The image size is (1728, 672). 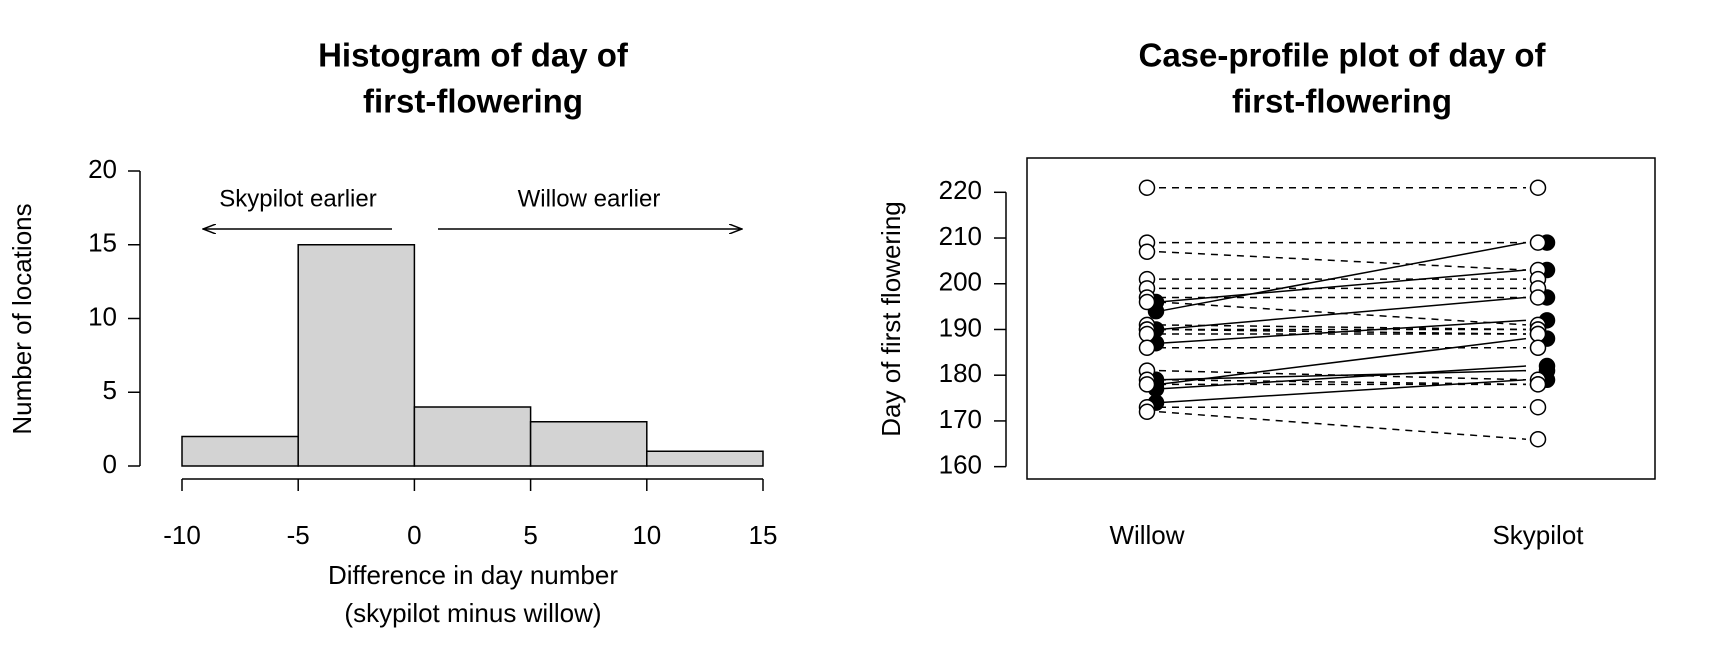 What do you see at coordinates (646, 535) in the screenshot?
I see `x-tick-label: 10` at bounding box center [646, 535].